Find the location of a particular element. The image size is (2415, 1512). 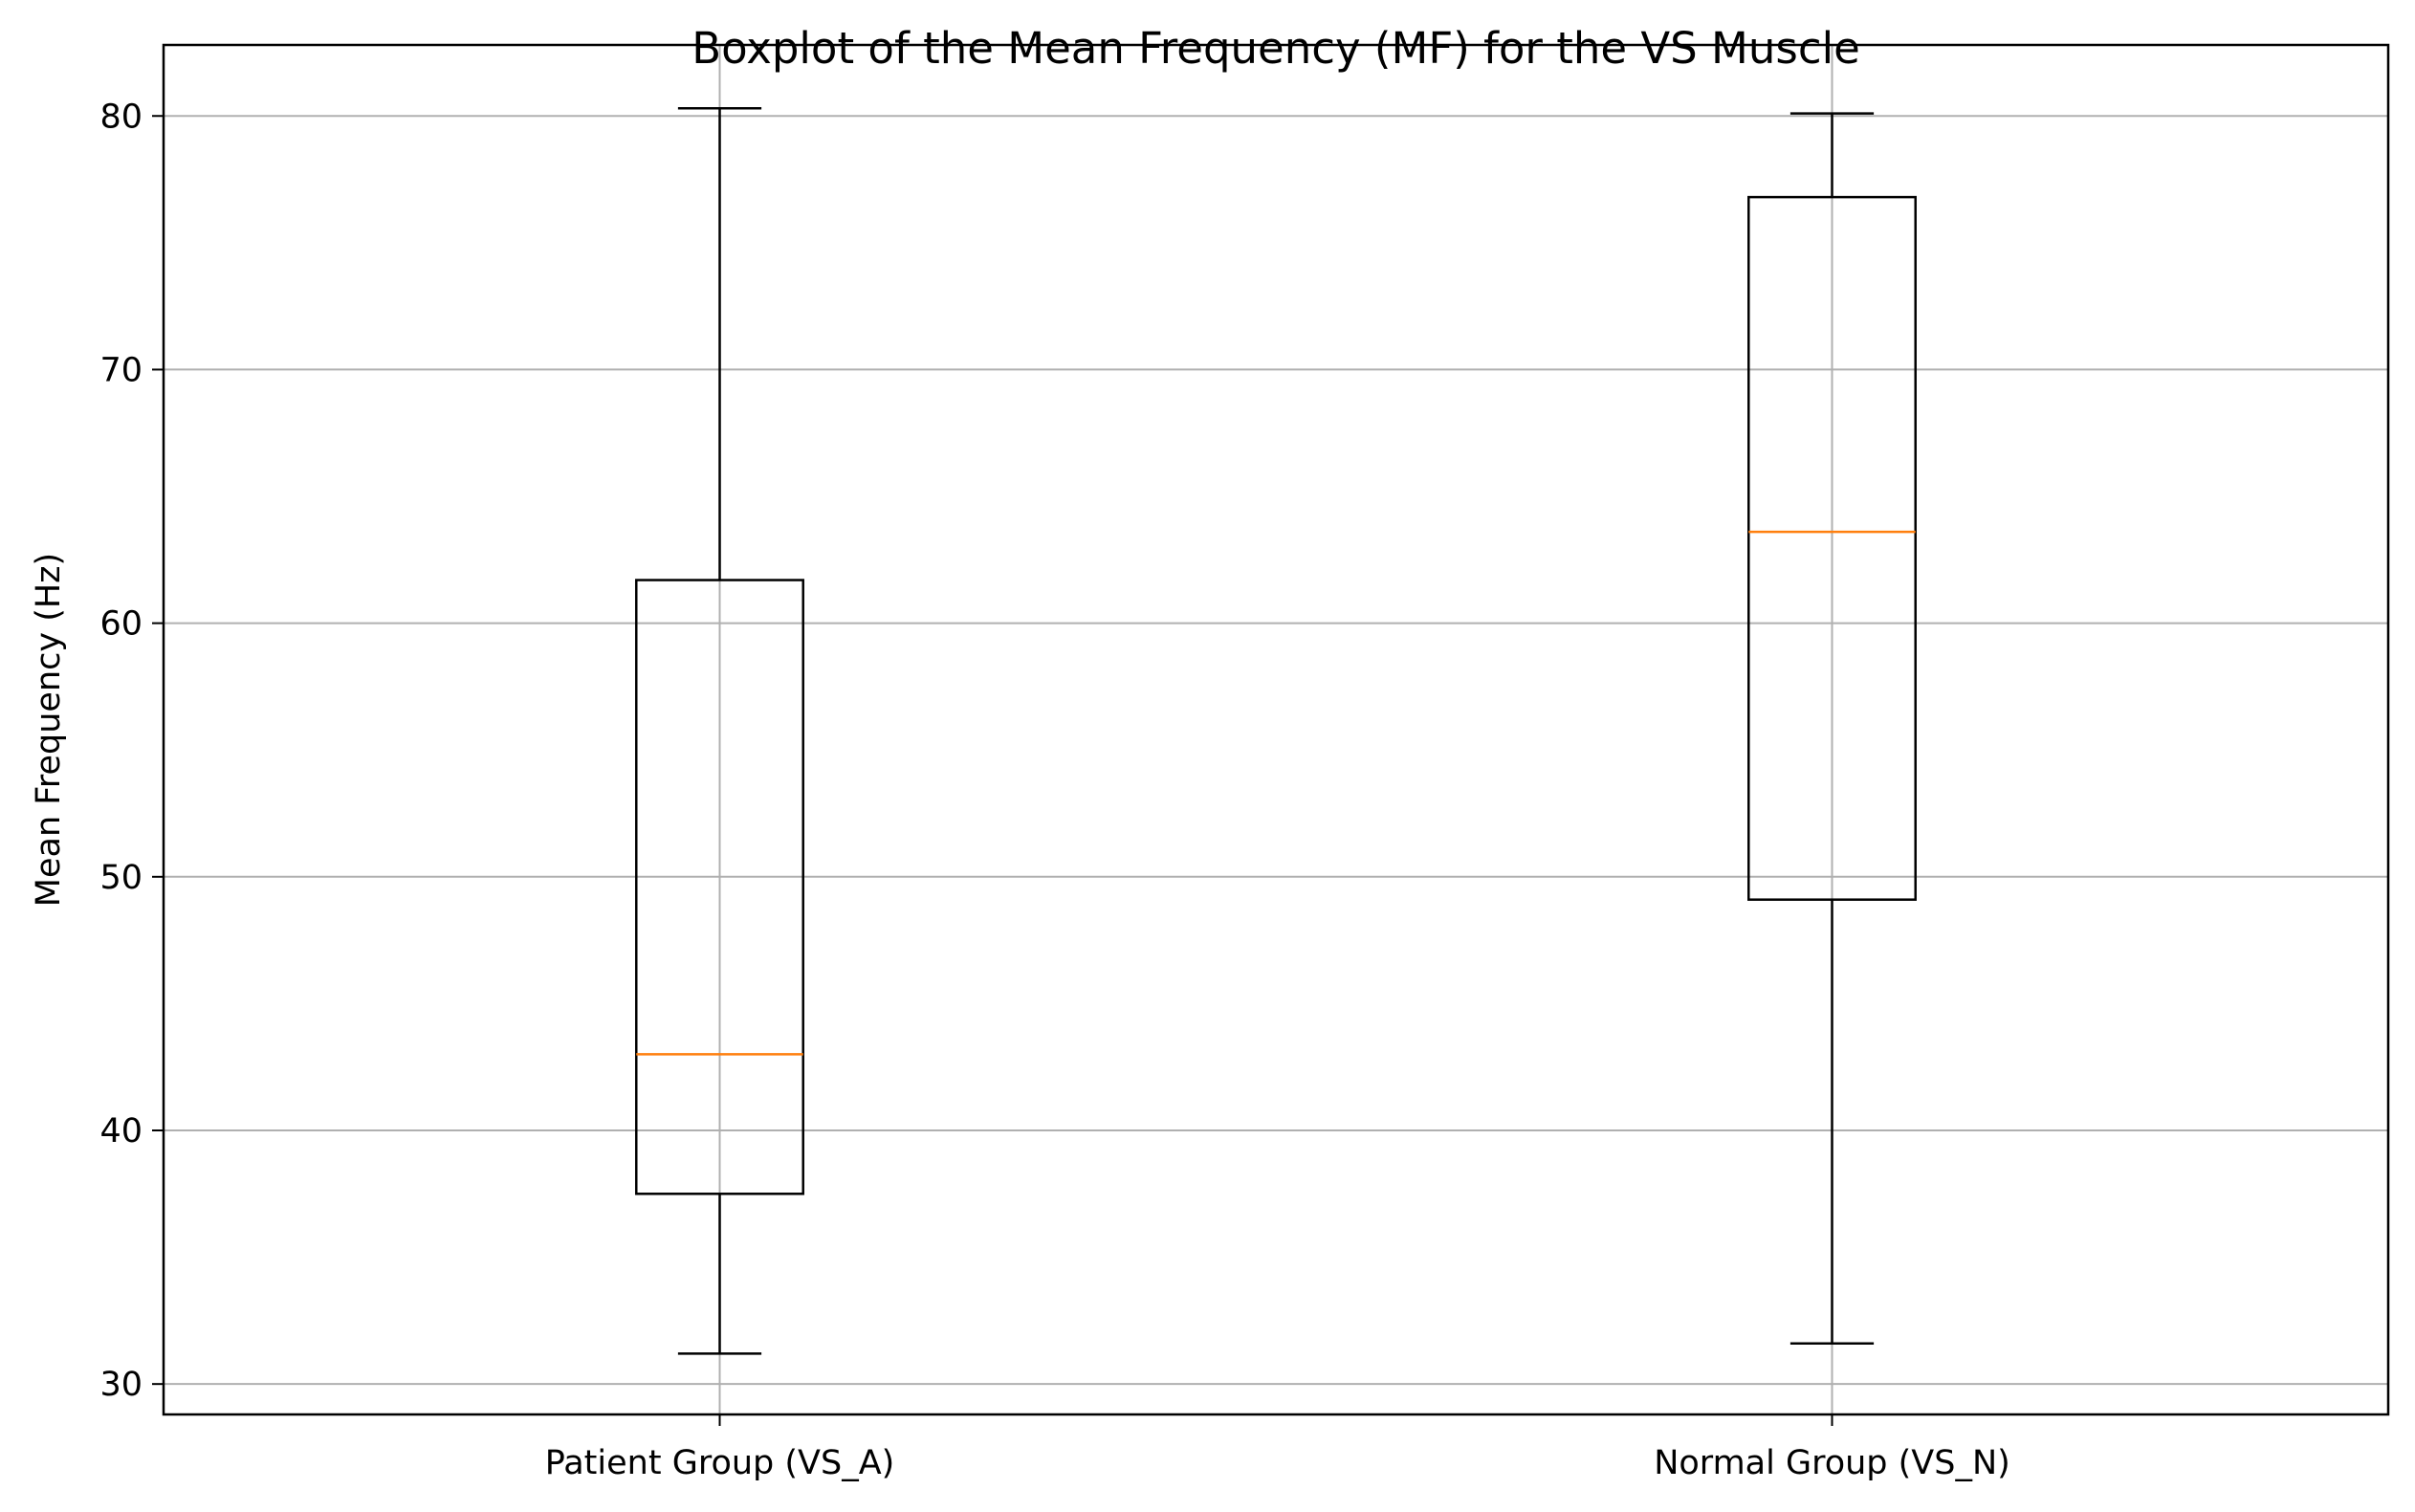

x-tick-label: Normal Group (VS_N) is located at coordinates (1832, 1463).